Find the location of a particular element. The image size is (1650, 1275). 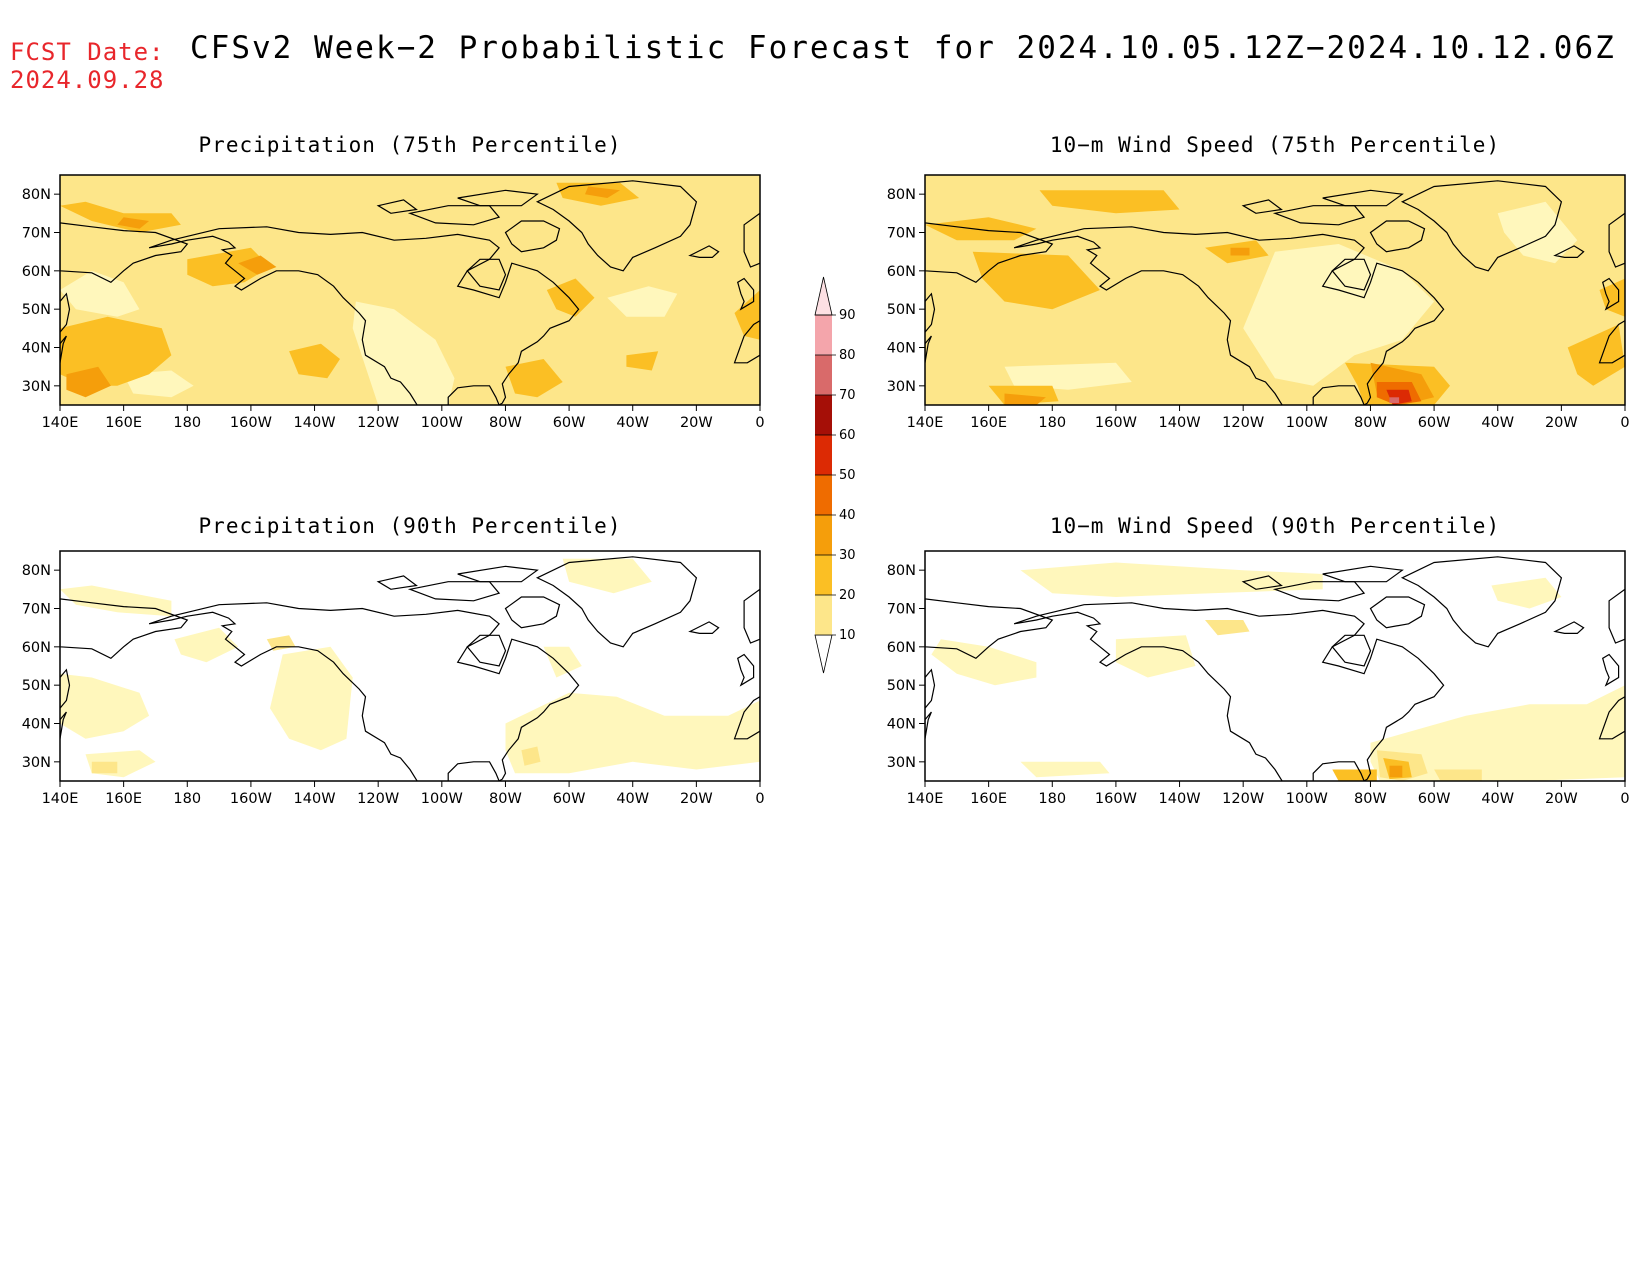

colorbar-label: 70 is located at coordinates (847, 395).